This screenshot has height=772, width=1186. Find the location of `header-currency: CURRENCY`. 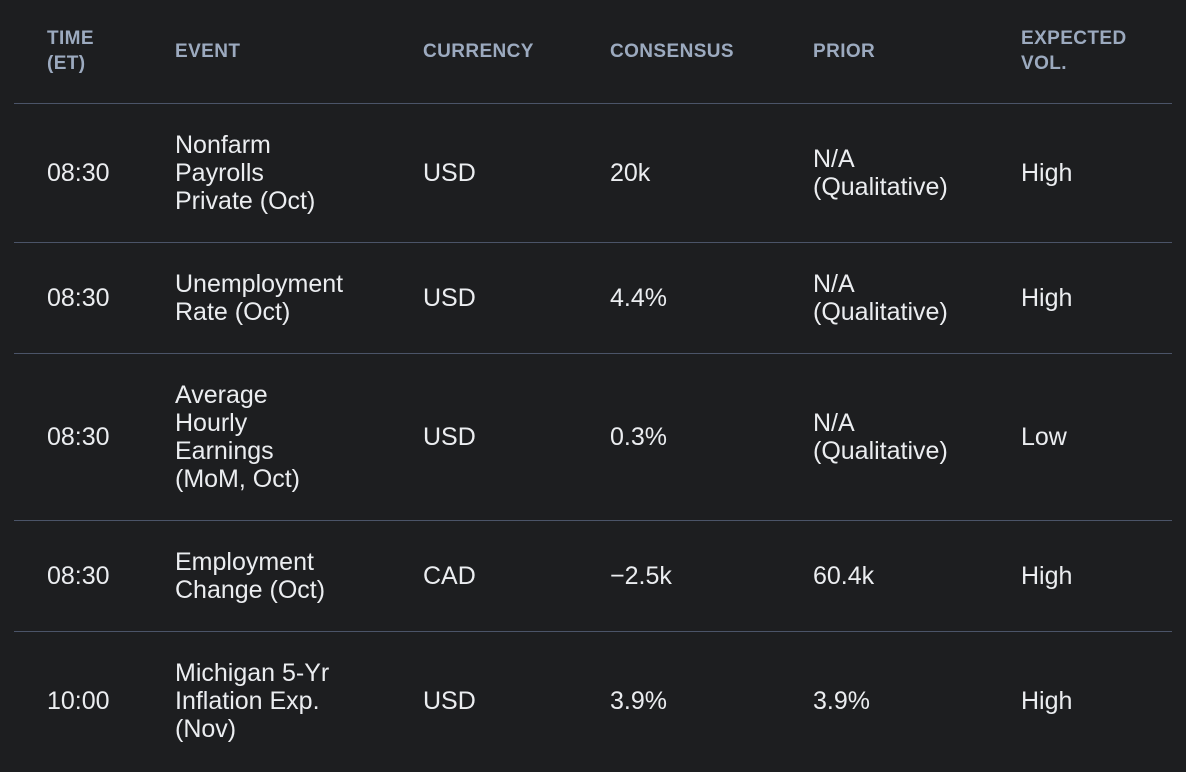

header-currency: CURRENCY is located at coordinates (516, 52).